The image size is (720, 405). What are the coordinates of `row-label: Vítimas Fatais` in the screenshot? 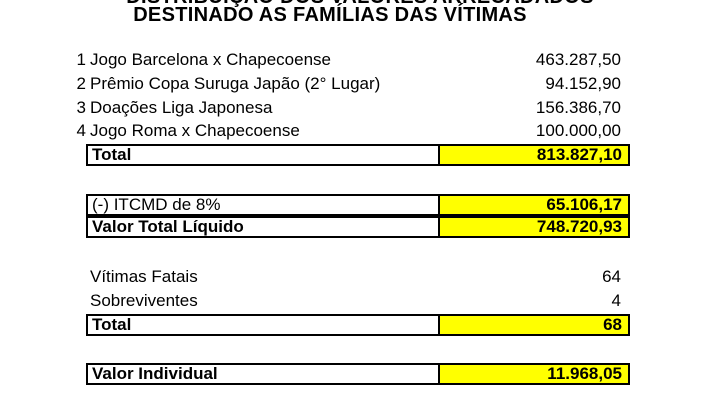 It's located at (144, 276).